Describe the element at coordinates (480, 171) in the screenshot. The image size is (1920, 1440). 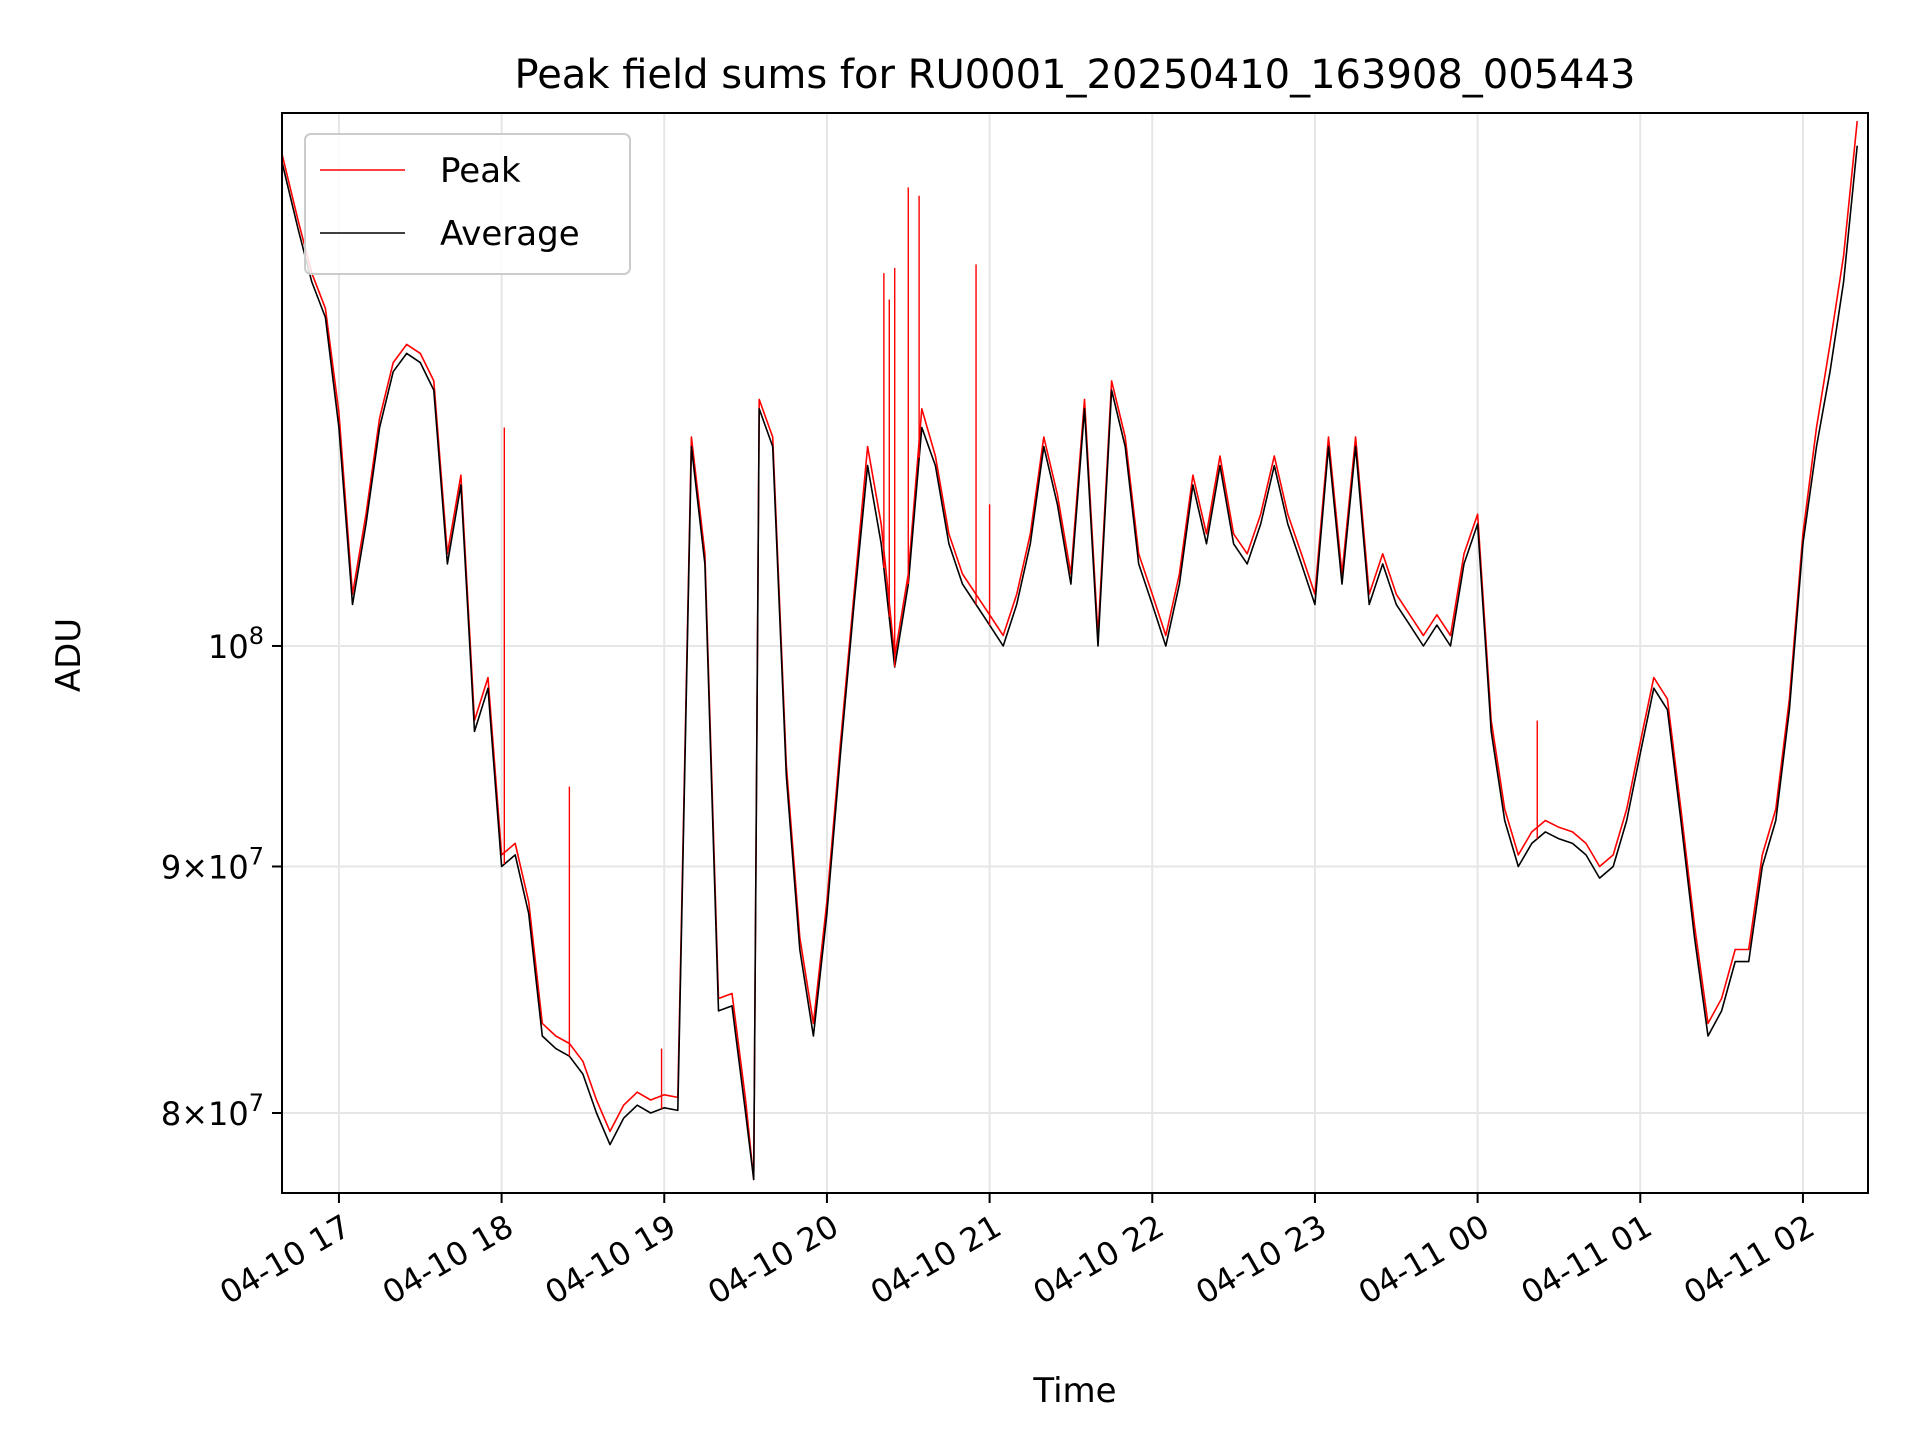
I see `legend-label-peak: Peak` at that location.